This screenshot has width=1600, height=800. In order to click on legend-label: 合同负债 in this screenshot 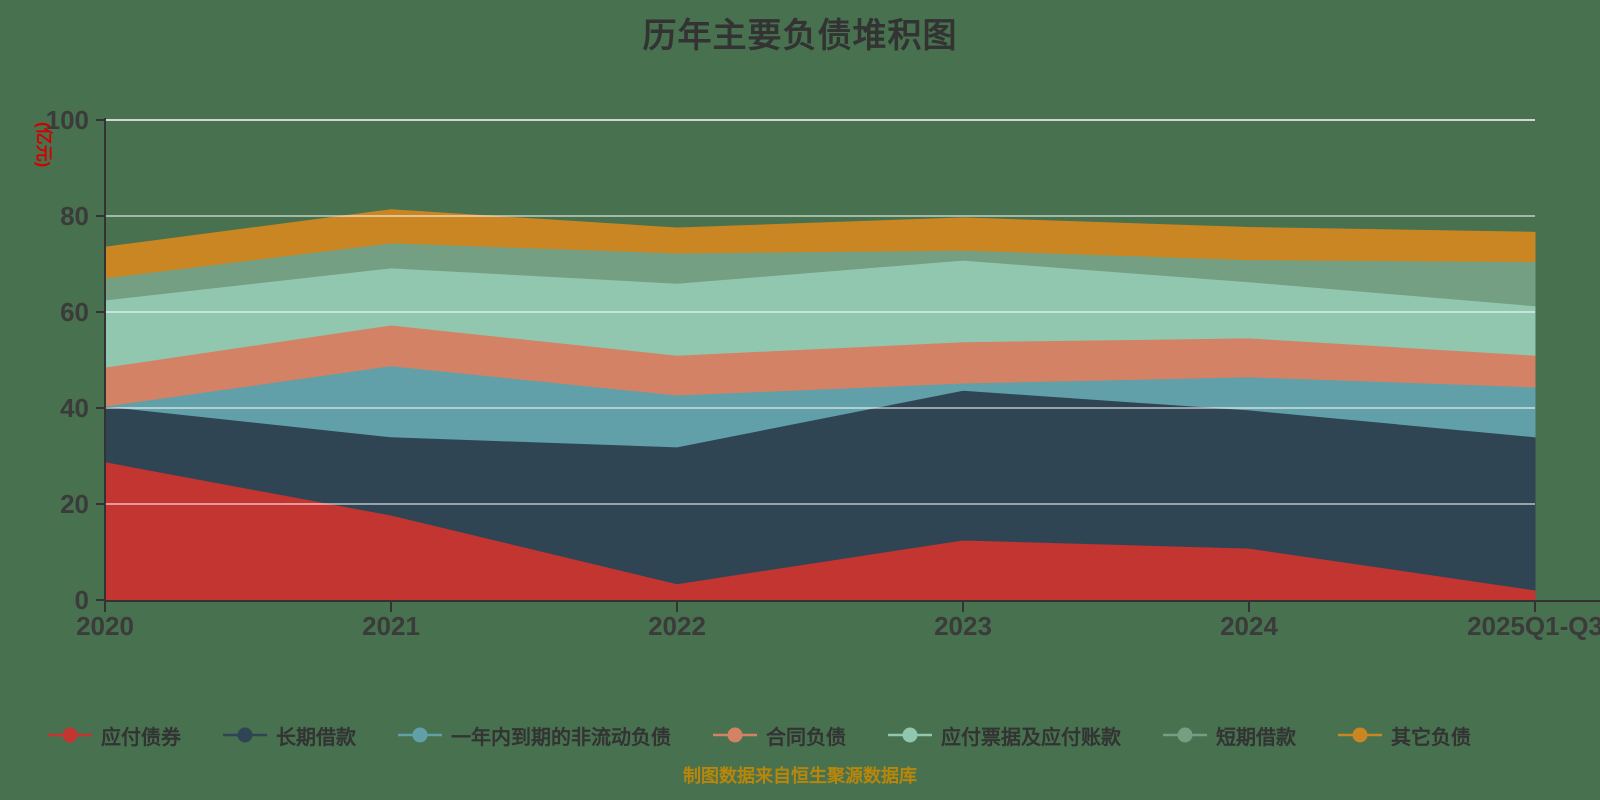, I will do `click(806, 737)`.